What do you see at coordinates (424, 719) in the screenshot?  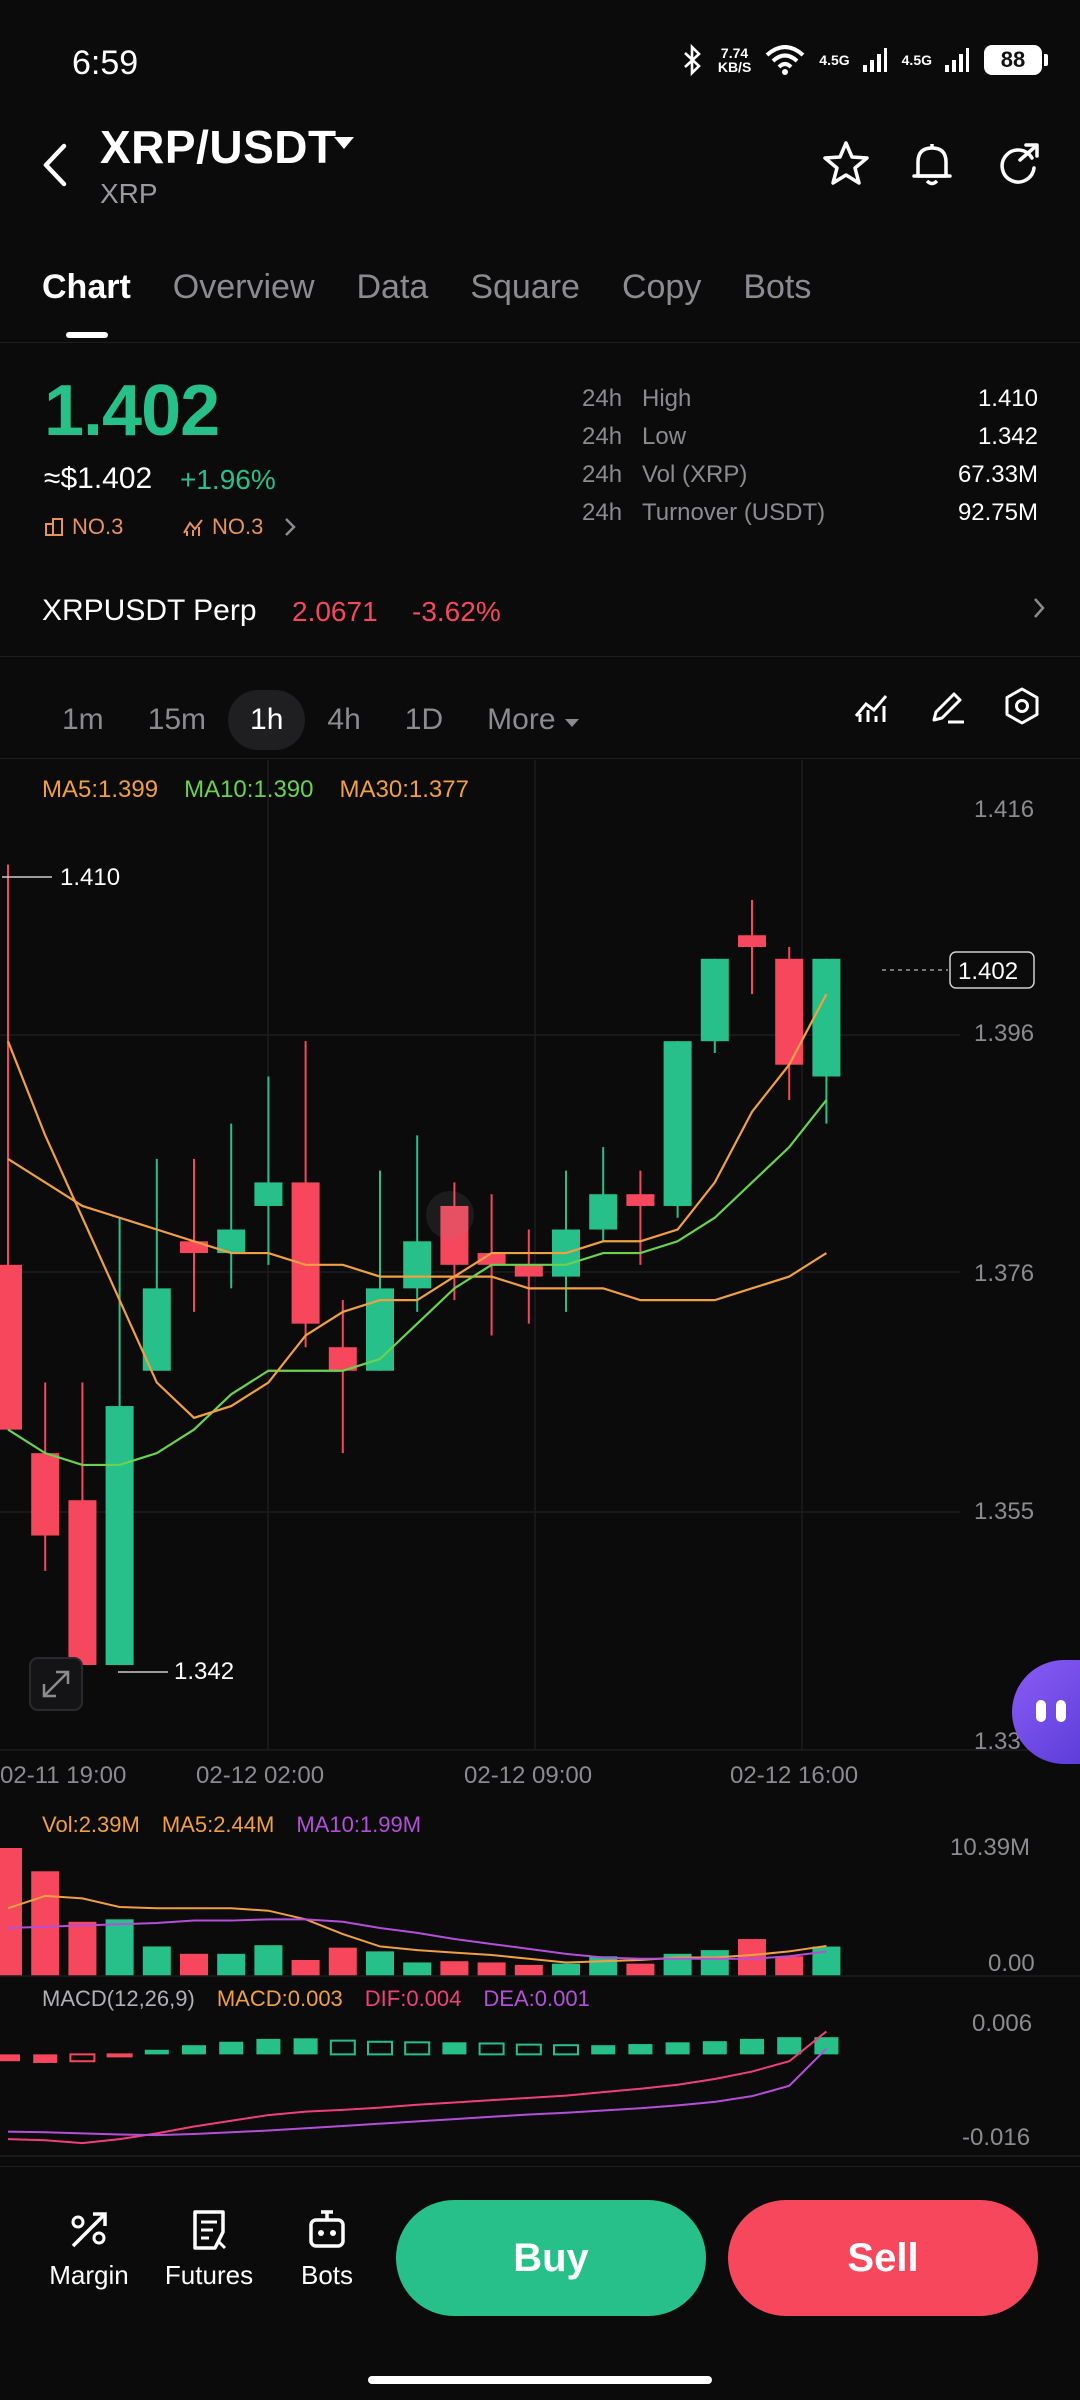 I see `timeframe-1d: 1D` at bounding box center [424, 719].